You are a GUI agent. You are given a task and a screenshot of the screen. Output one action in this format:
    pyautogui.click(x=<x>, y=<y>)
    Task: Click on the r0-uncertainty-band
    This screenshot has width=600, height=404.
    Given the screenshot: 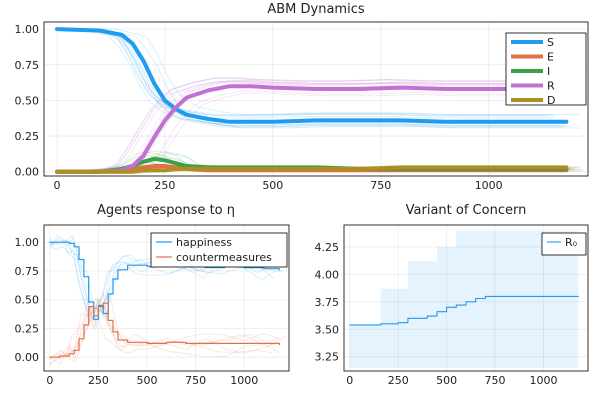 What is the action you would take?
    pyautogui.click(x=464, y=299)
    